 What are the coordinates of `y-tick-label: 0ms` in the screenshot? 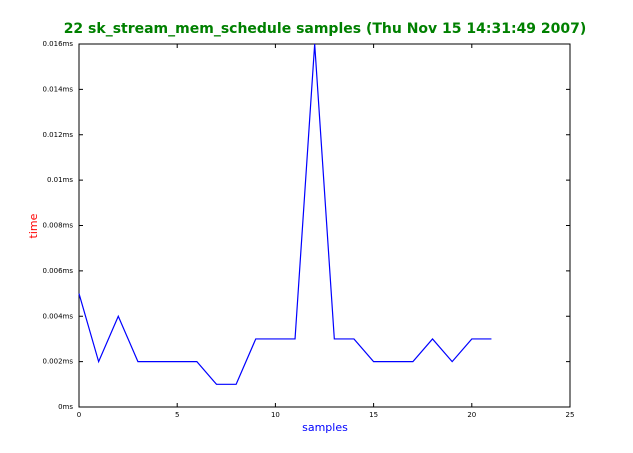 It's located at (65, 407).